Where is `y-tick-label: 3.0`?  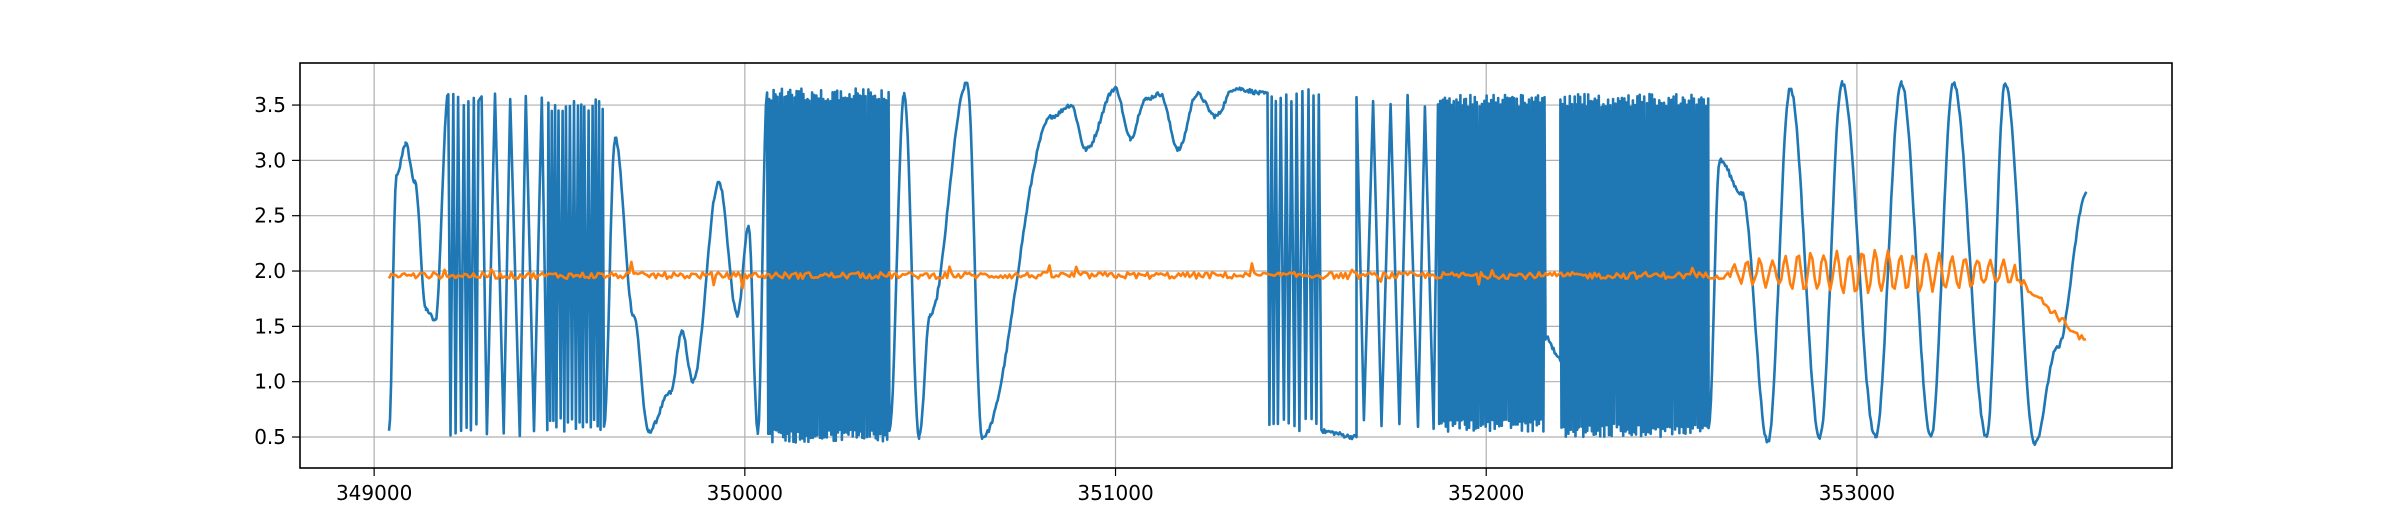
y-tick-label: 3.0 is located at coordinates (270, 160).